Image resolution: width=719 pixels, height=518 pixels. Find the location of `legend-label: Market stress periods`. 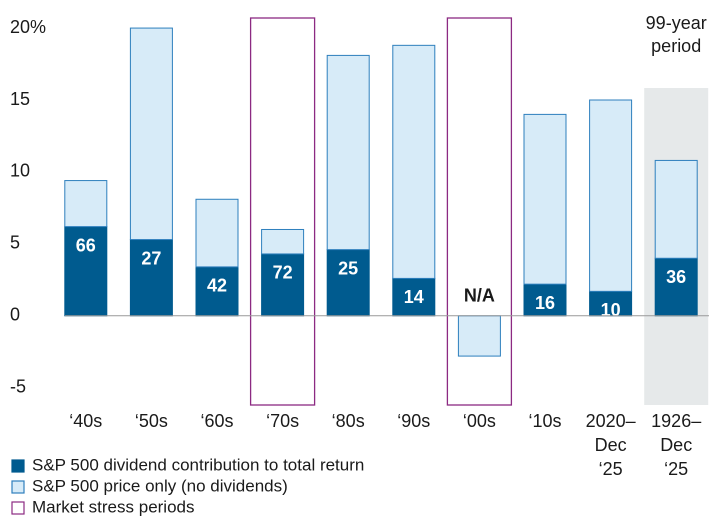

legend-label: Market stress periods is located at coordinates (113, 506).